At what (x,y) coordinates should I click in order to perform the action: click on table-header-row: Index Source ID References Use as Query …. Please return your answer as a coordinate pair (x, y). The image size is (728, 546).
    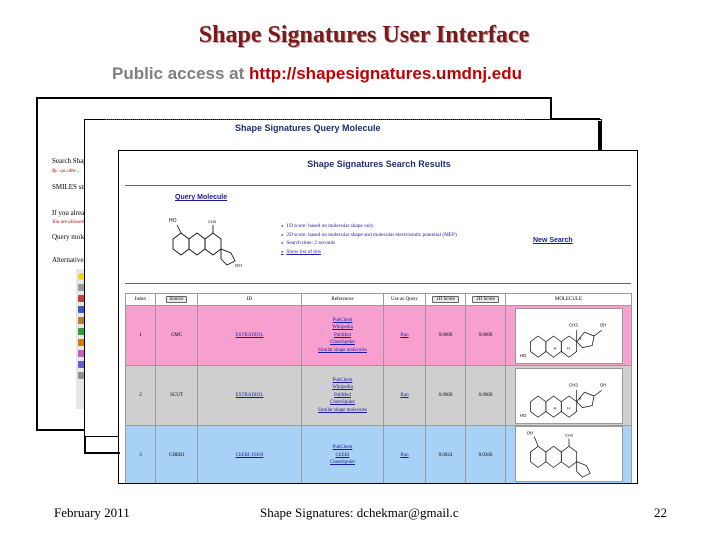
    Looking at the image, I should click on (378, 299).